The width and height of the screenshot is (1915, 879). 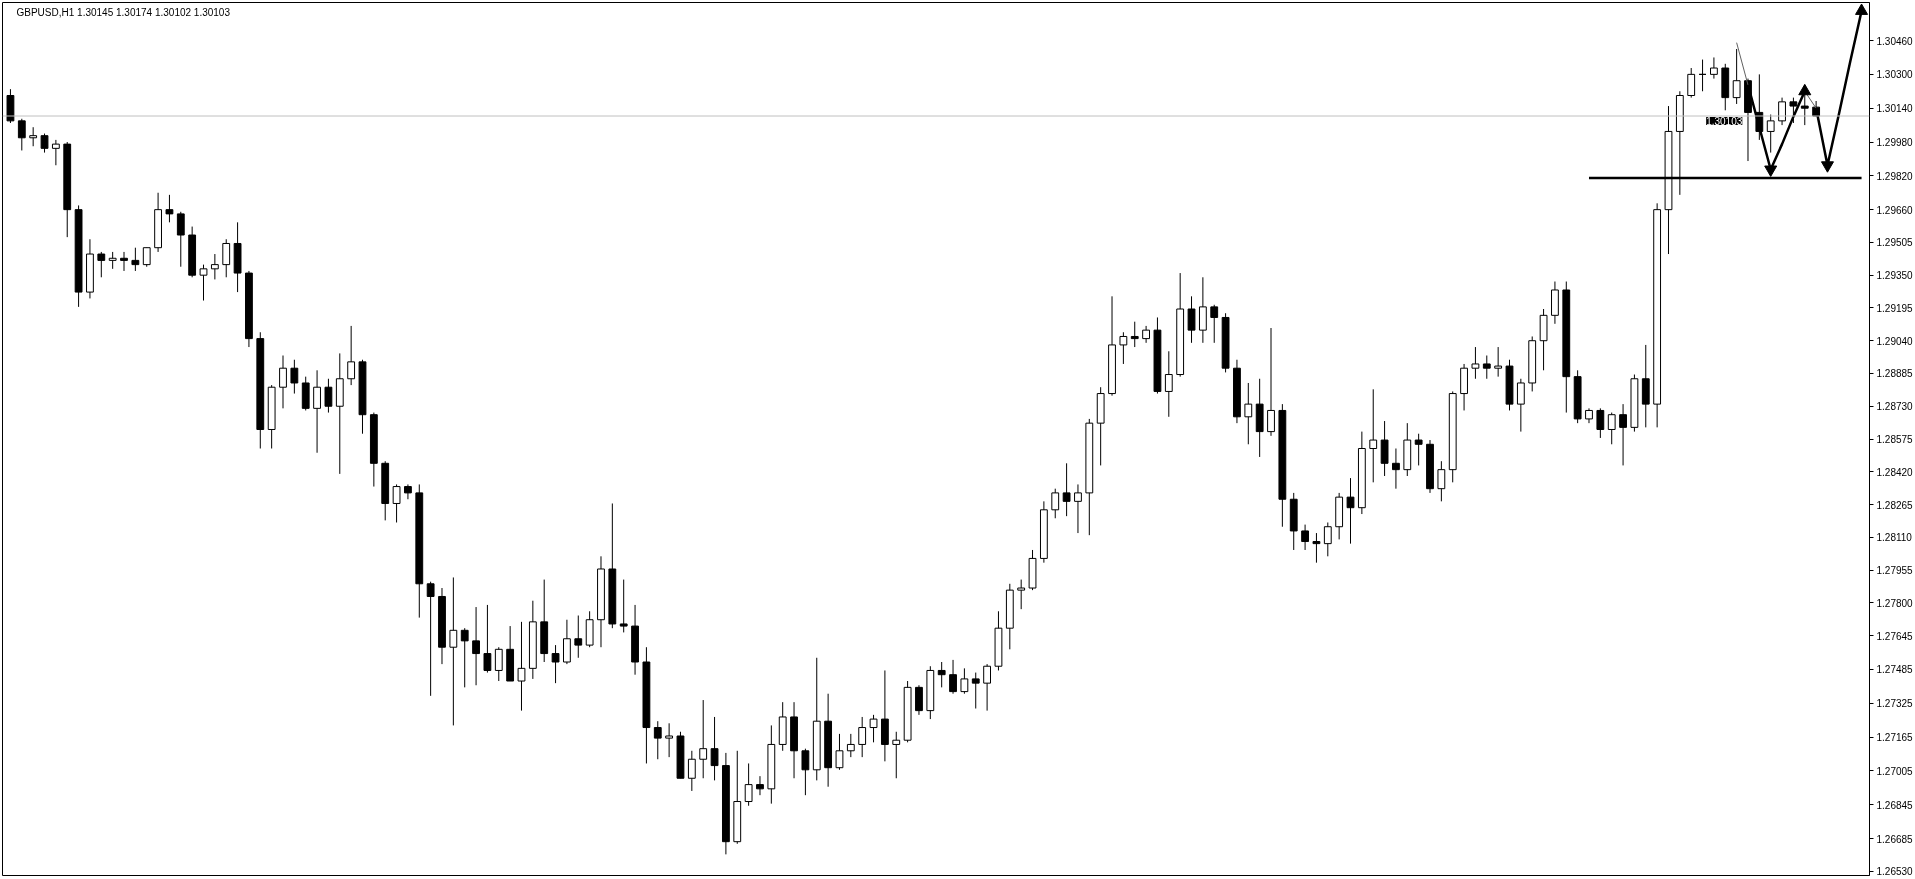 I want to click on y-tick-label: 1.28110, so click(x=1894, y=538).